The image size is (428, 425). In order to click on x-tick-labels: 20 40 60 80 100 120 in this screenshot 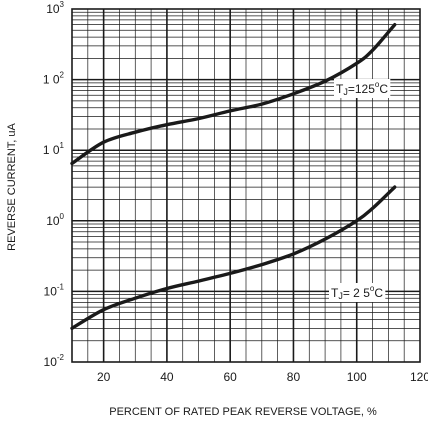, I will do `click(262, 377)`.